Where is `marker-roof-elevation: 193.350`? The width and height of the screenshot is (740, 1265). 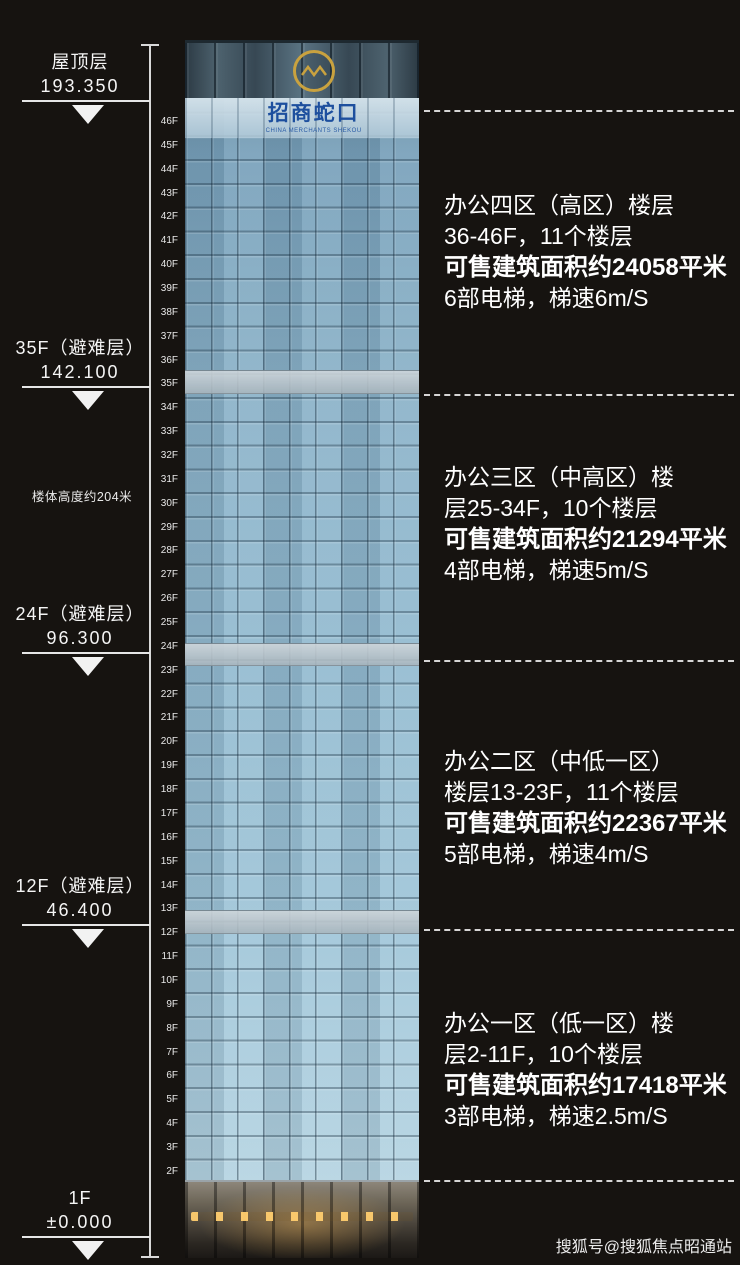 marker-roof-elevation: 193.350 is located at coordinates (80, 86).